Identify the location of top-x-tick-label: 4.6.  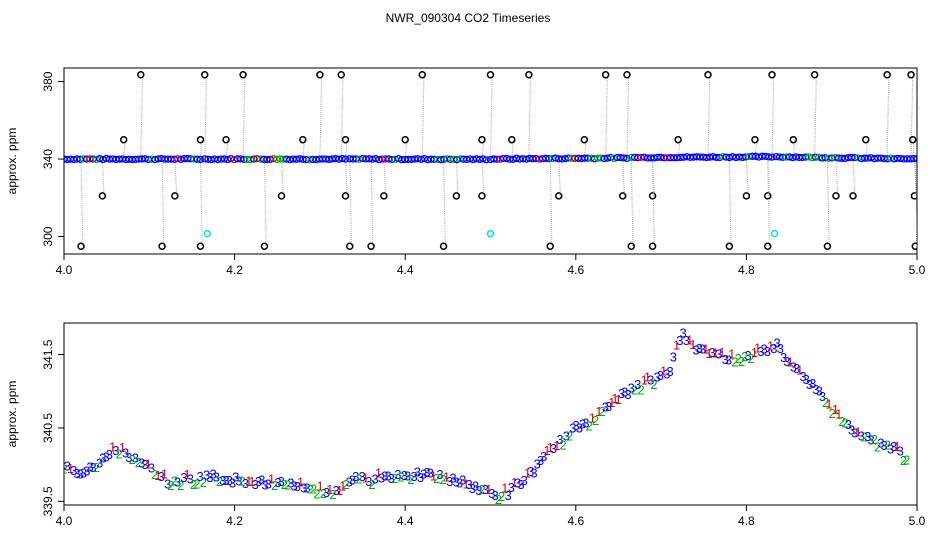
(575, 270).